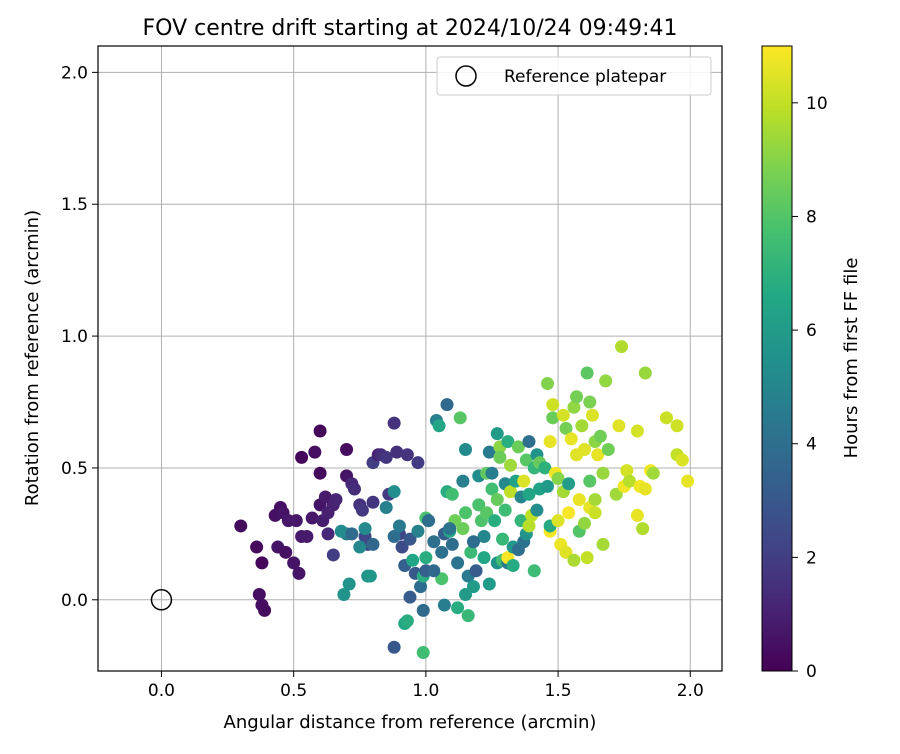 Image resolution: width=900 pixels, height=754 pixels. Describe the element at coordinates (811, 672) in the screenshot. I see `colorbar-tick-label: 0` at that location.